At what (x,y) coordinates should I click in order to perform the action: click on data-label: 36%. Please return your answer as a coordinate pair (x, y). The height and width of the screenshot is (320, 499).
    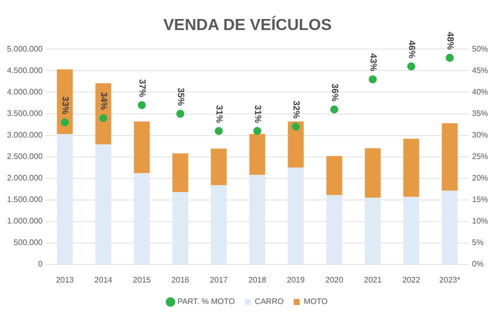
    Looking at the image, I should click on (335, 92).